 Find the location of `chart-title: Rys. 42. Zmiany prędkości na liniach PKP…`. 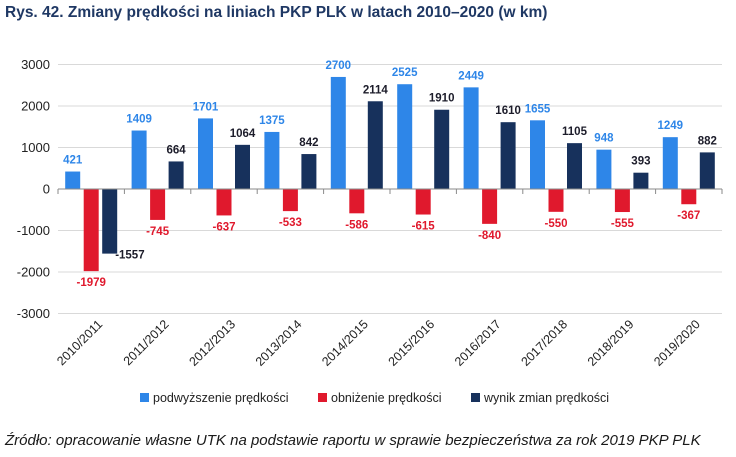

chart-title: Rys. 42. Zmiany prędkości na liniach PKP… is located at coordinates (276, 12).